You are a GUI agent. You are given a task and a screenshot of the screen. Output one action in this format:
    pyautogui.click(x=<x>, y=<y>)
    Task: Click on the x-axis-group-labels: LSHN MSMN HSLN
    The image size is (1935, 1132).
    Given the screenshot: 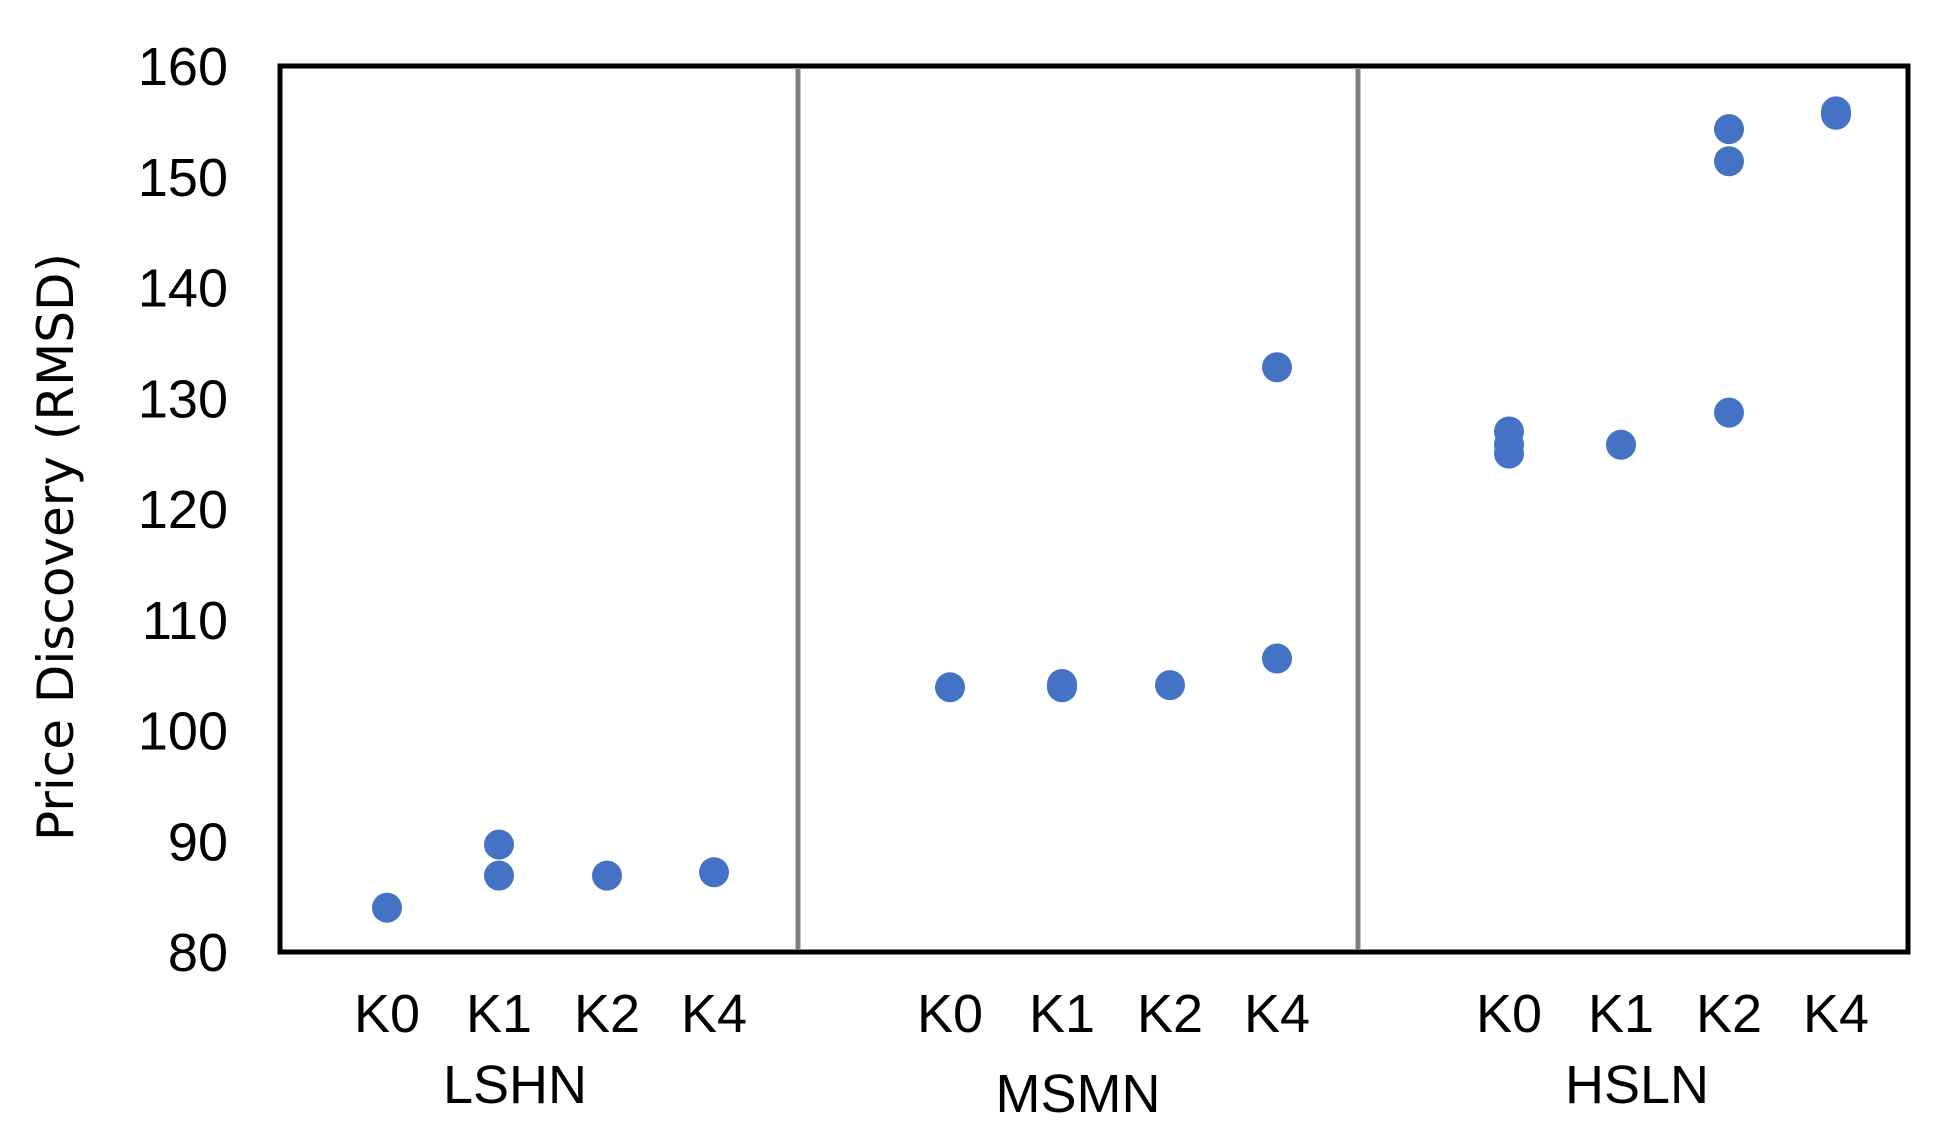 What is the action you would take?
    pyautogui.click(x=1076, y=1089)
    